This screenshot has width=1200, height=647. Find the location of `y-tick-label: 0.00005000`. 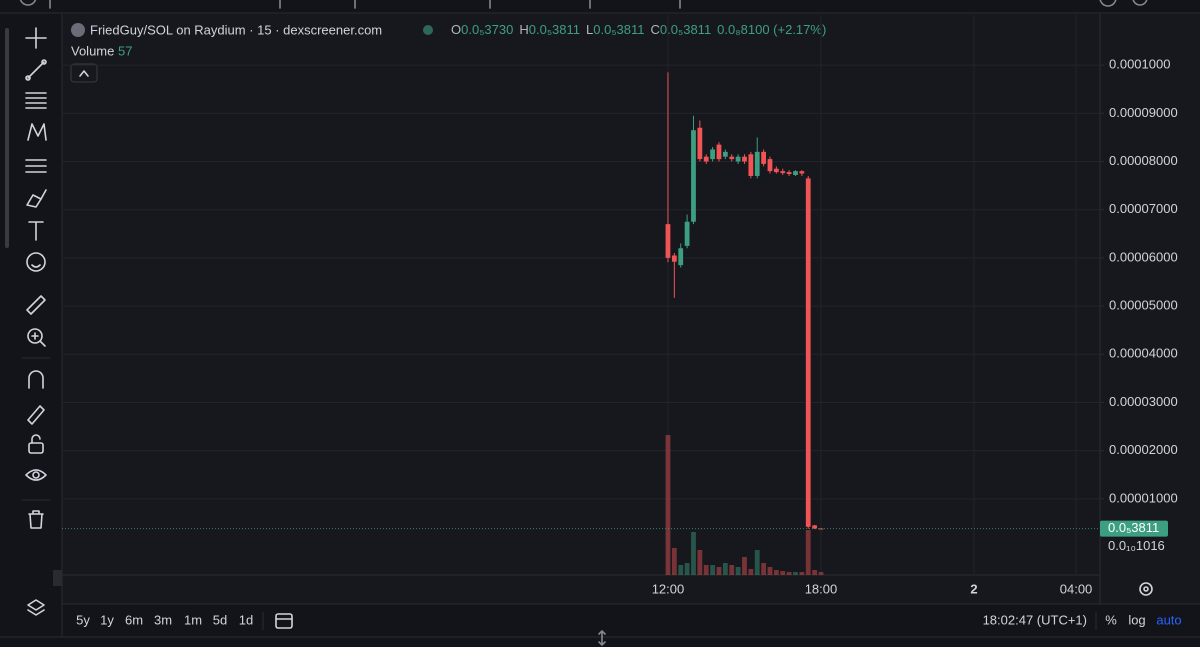

y-tick-label: 0.00005000 is located at coordinates (1143, 305).